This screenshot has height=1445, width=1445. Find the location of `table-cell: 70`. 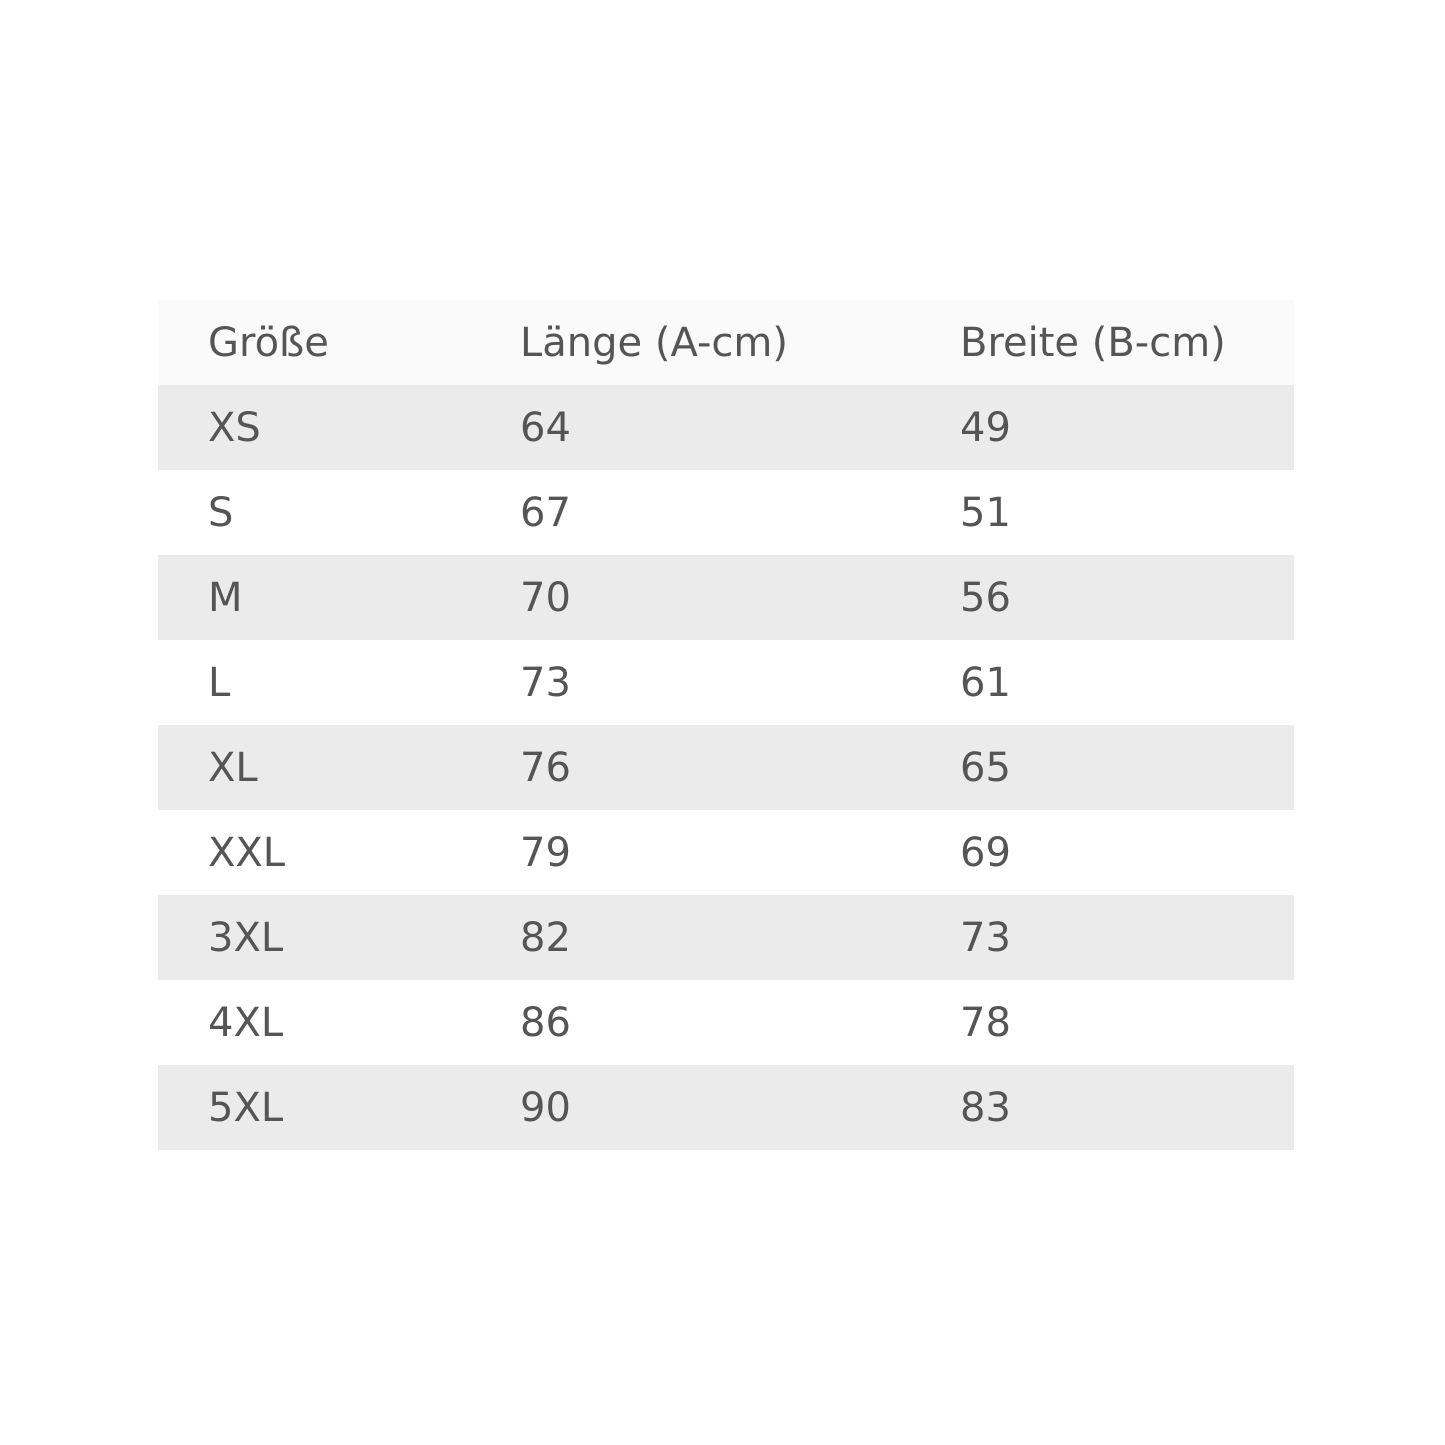

table-cell: 70 is located at coordinates (545, 597).